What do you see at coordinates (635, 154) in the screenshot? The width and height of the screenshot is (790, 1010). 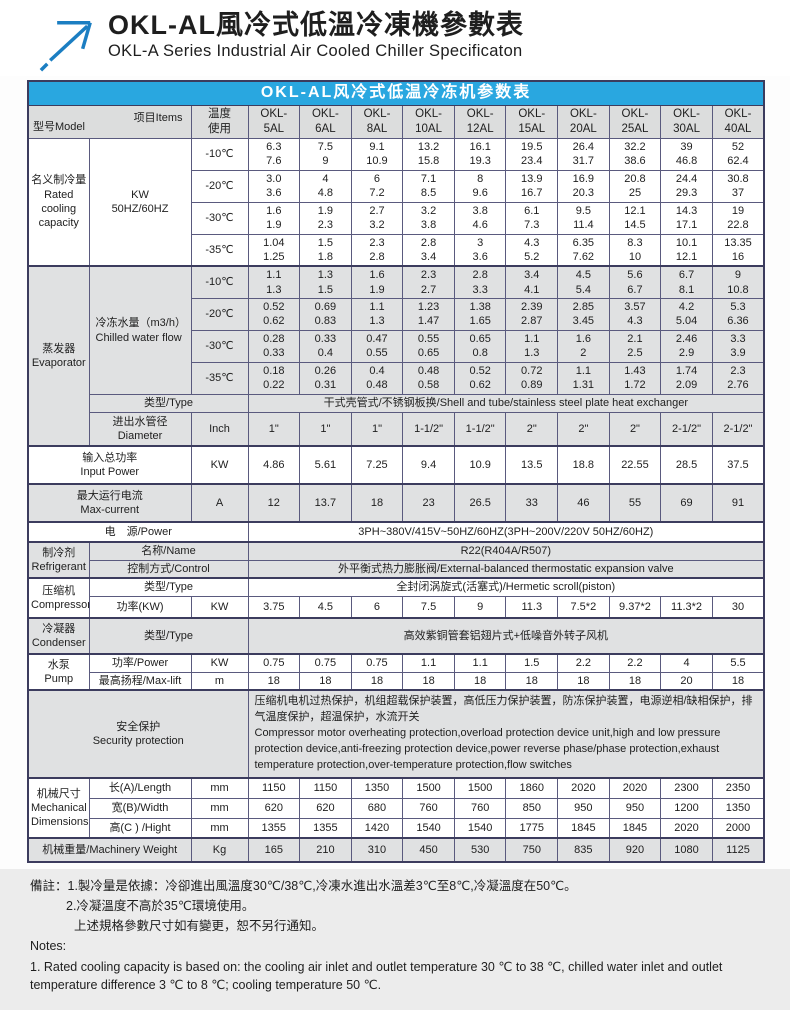 I see `value-cell: 32.2 38.6` at bounding box center [635, 154].